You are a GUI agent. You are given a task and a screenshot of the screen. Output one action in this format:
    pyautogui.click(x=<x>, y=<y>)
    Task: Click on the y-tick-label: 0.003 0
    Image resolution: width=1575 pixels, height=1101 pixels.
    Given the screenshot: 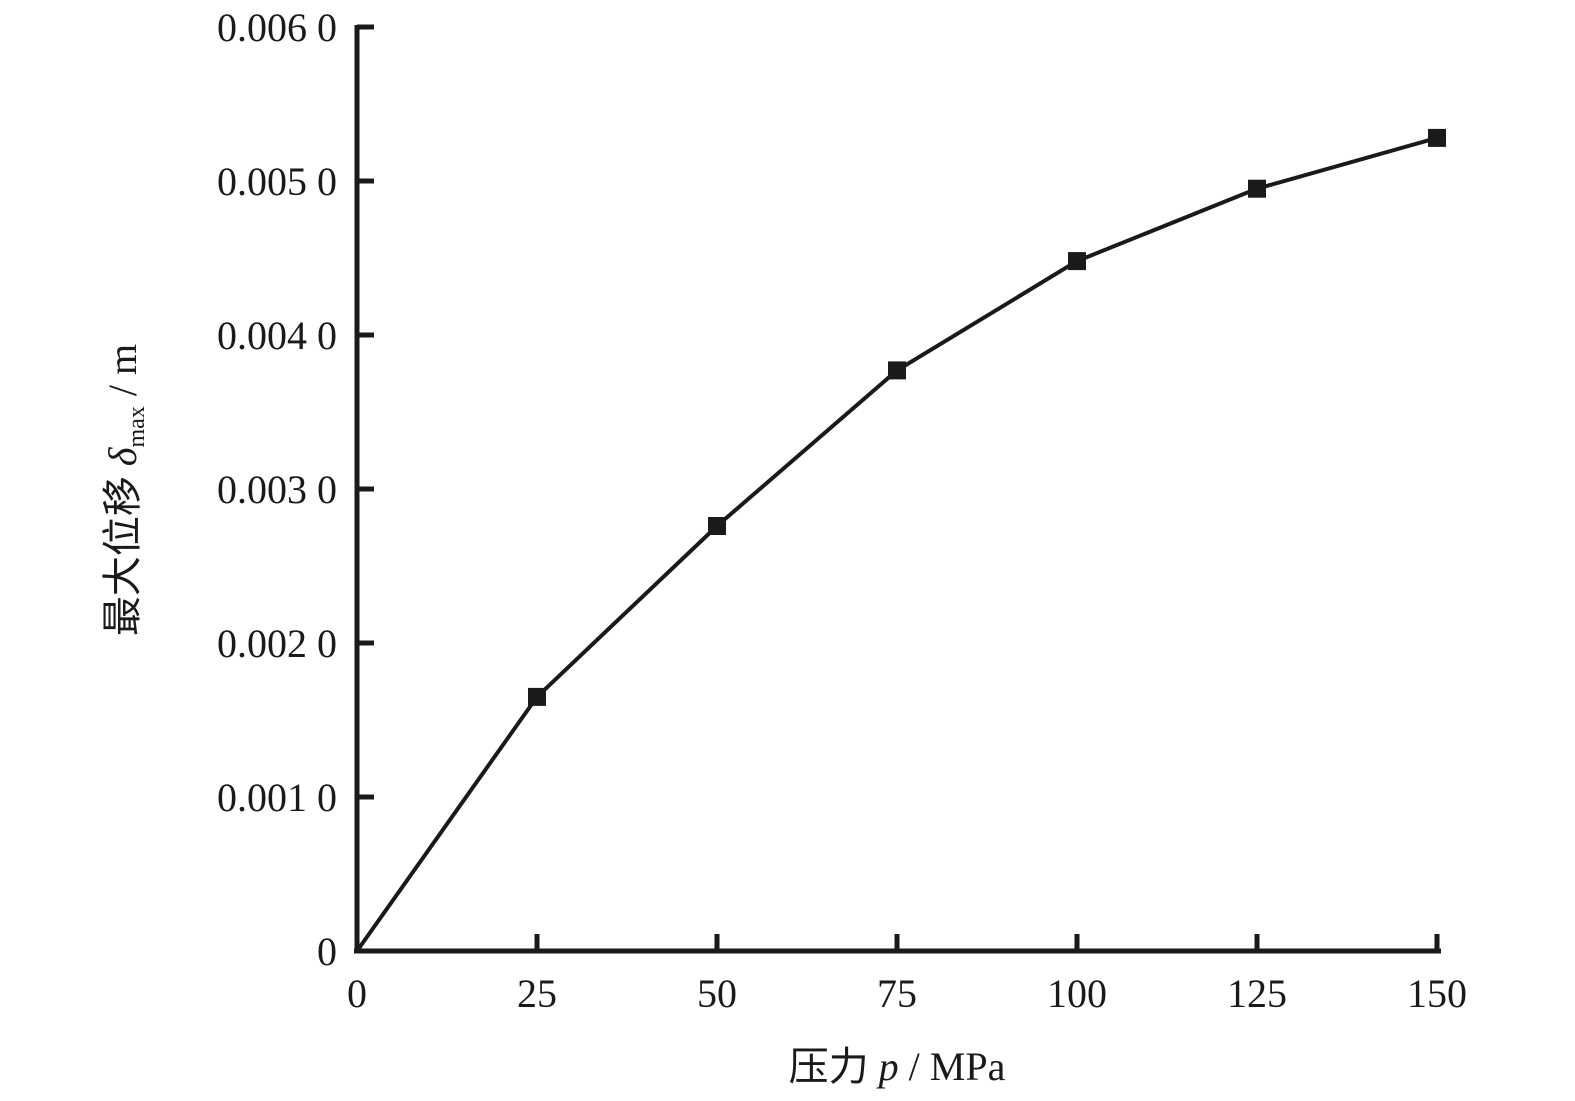 What is the action you would take?
    pyautogui.click(x=277, y=489)
    